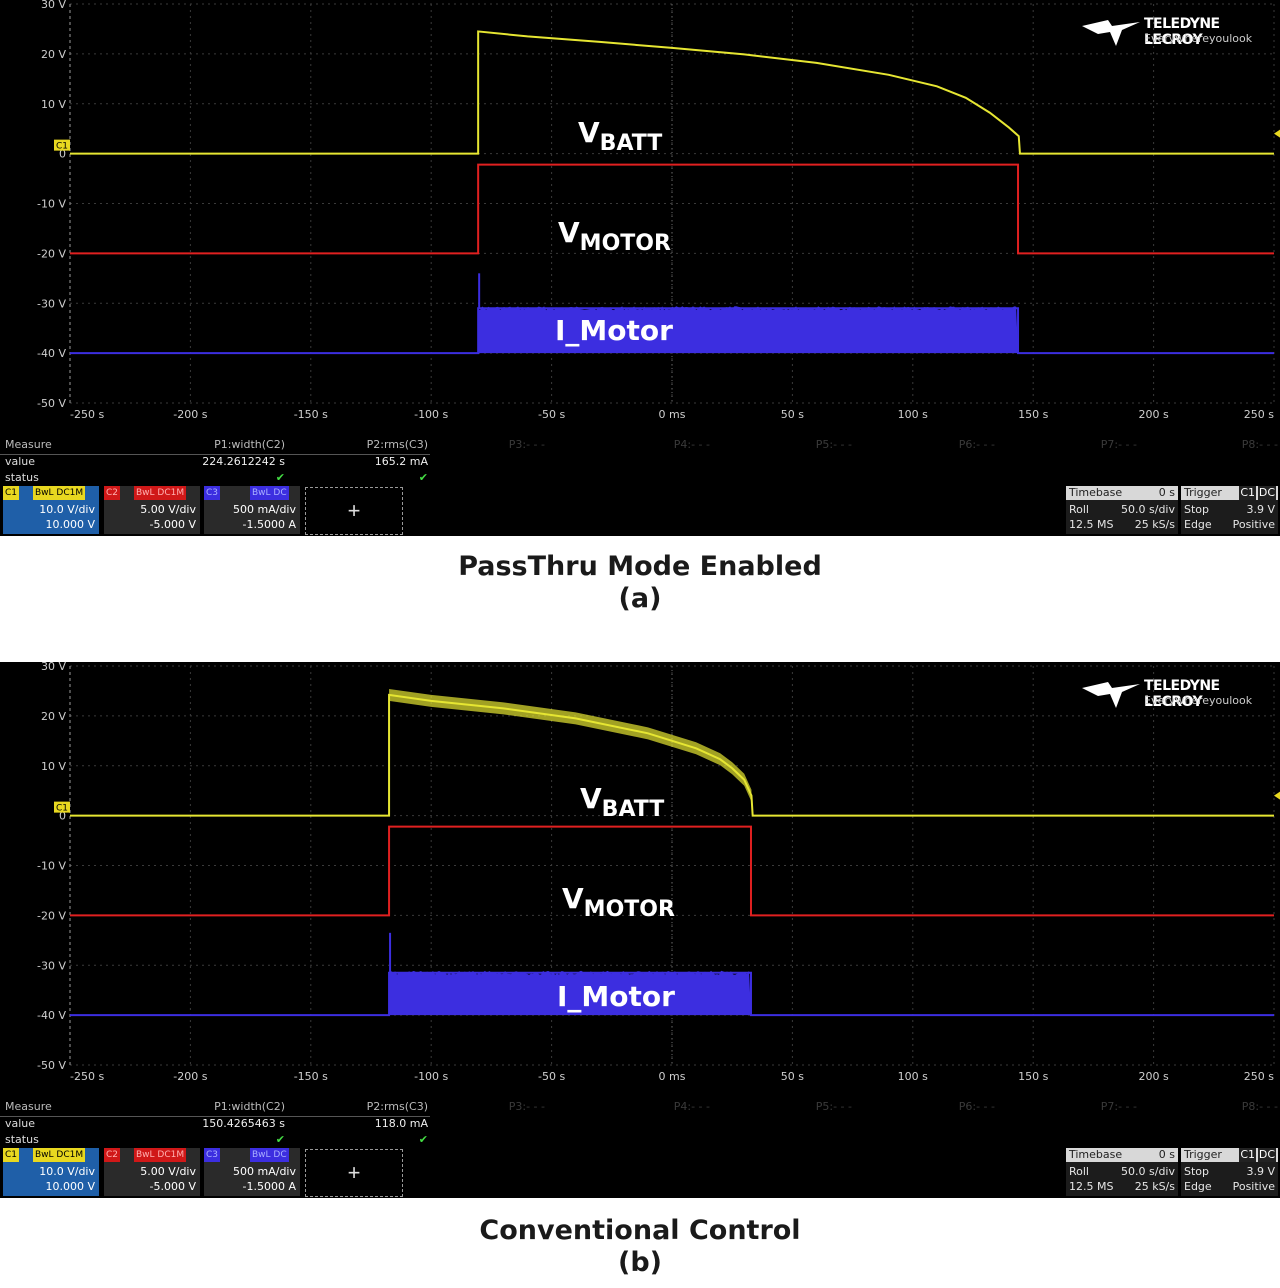 This screenshot has width=1280, height=1288. I want to click on y-tick-label: 20 V, so click(53, 716).